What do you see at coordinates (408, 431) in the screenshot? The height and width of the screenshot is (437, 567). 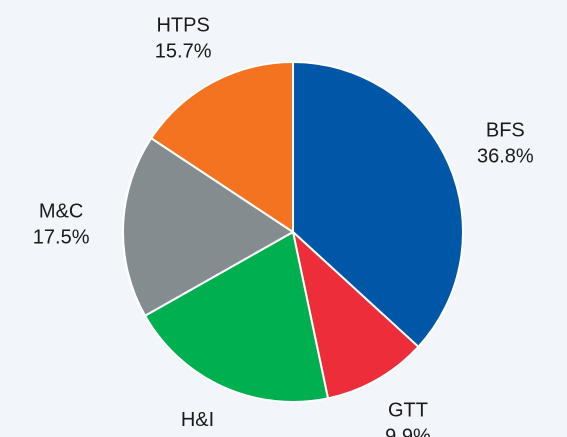 I see `slice-value: 9.9%` at bounding box center [408, 431].